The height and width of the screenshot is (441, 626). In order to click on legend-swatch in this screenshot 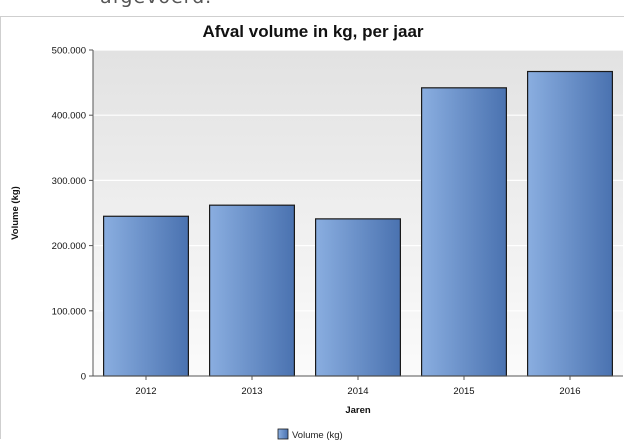, I will do `click(283, 434)`.